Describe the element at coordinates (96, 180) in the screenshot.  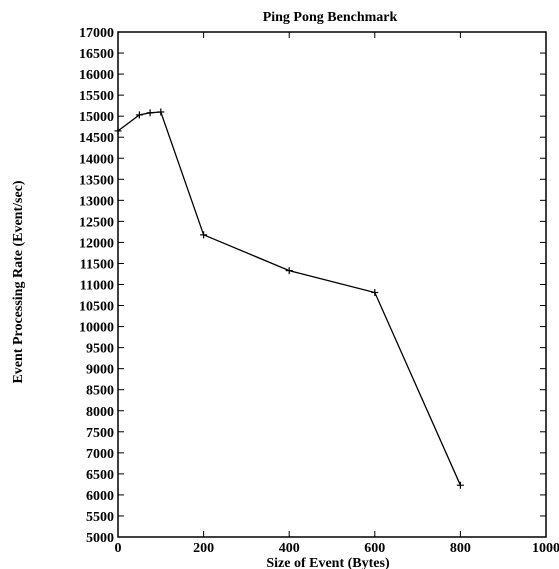
I see `y-tick-label: 13500` at that location.